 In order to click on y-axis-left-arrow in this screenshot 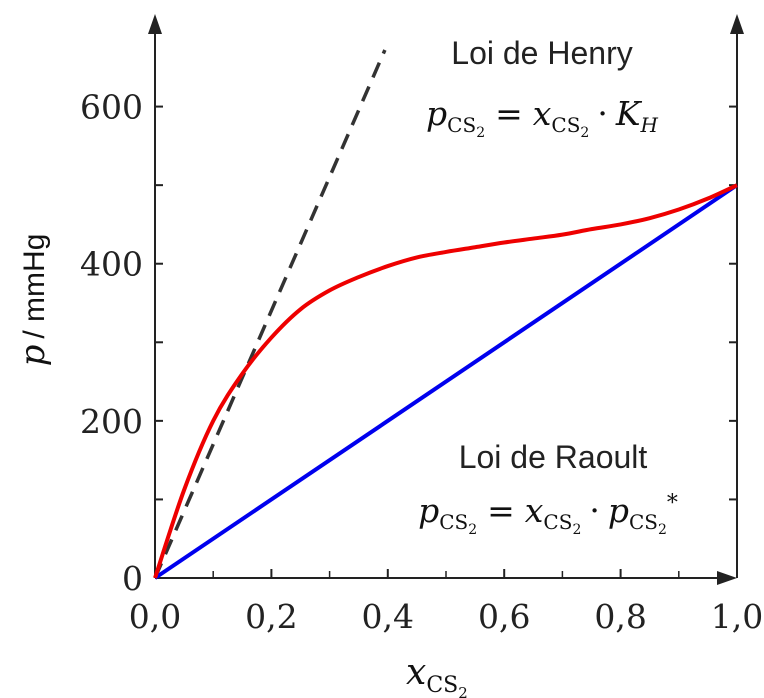, I will do `click(155, 24)`.